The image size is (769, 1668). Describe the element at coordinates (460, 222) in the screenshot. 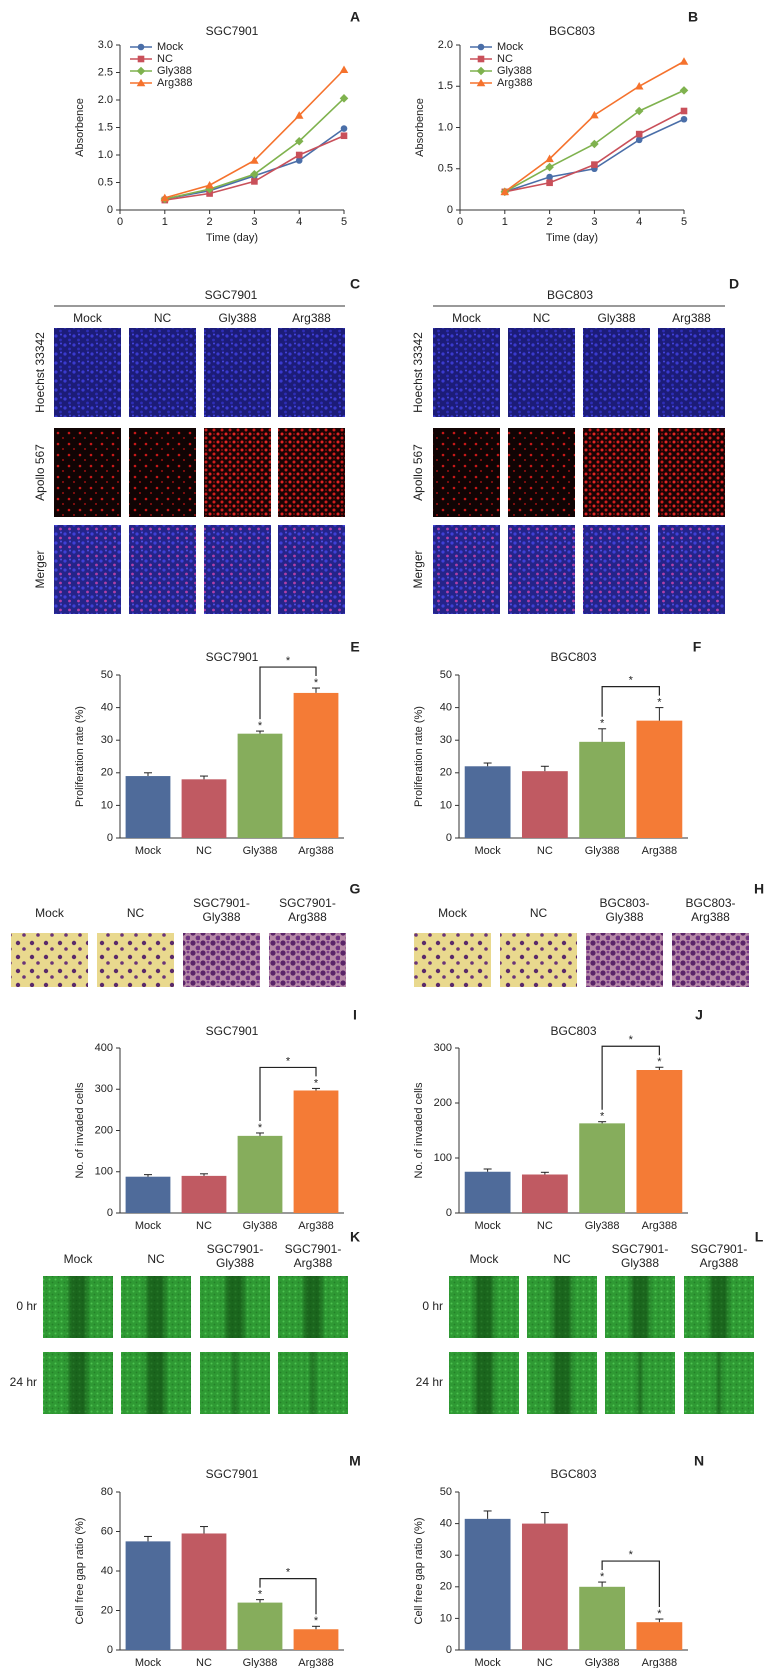

I see `x-tick-label: 0` at that location.